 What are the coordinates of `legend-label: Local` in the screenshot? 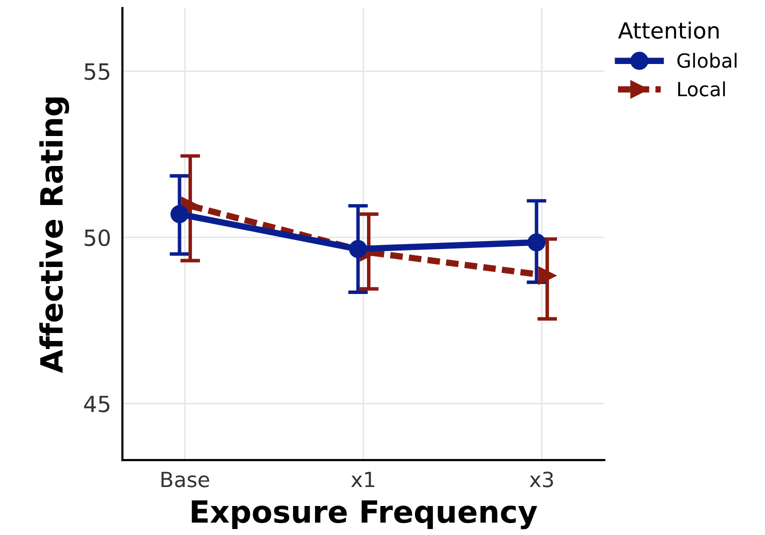 It's located at (701, 88).